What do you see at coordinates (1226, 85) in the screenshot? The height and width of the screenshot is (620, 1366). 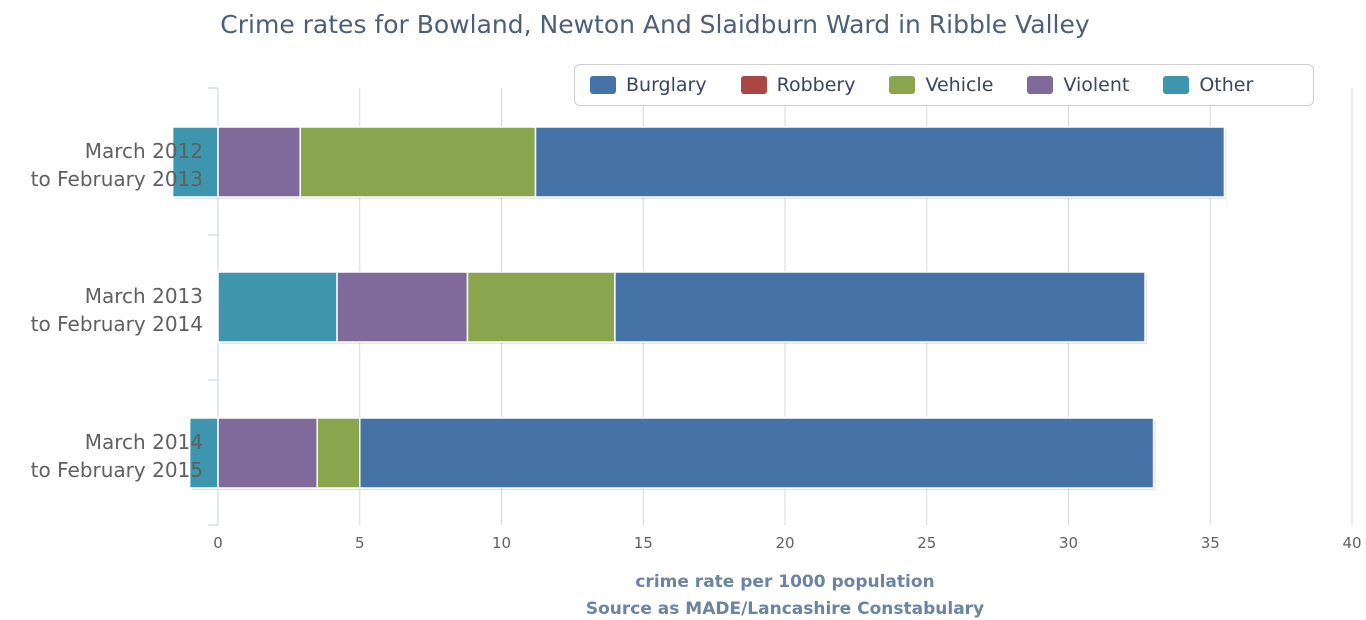 I see `legend-label: Other` at bounding box center [1226, 85].